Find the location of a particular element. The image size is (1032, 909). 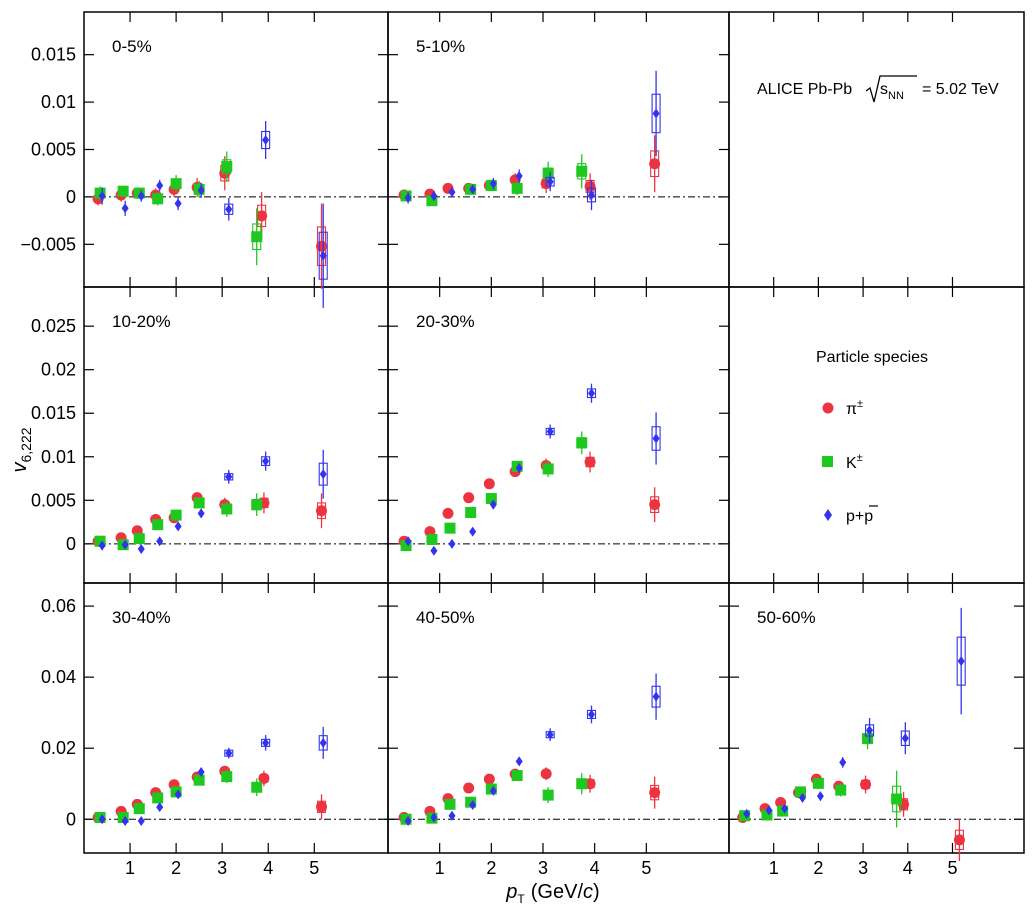

y-tick-label: 0.005 is located at coordinates (53, 150).